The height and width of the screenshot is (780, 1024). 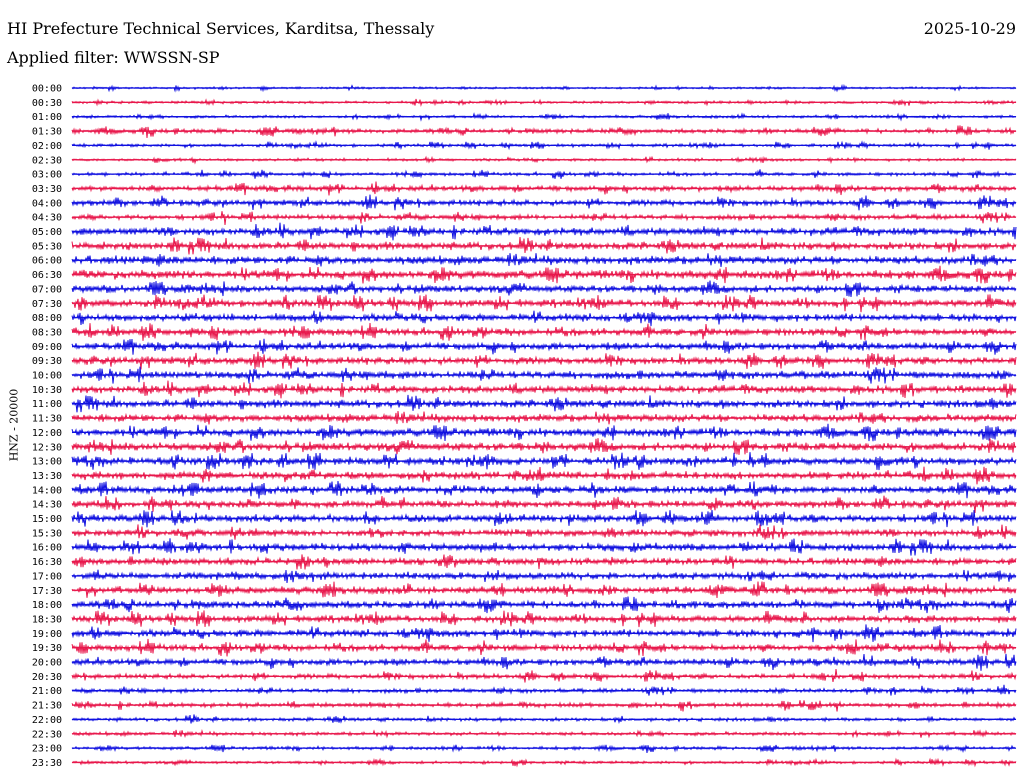 What do you see at coordinates (47, 246) in the screenshot?
I see `row-time-label: 05:30` at bounding box center [47, 246].